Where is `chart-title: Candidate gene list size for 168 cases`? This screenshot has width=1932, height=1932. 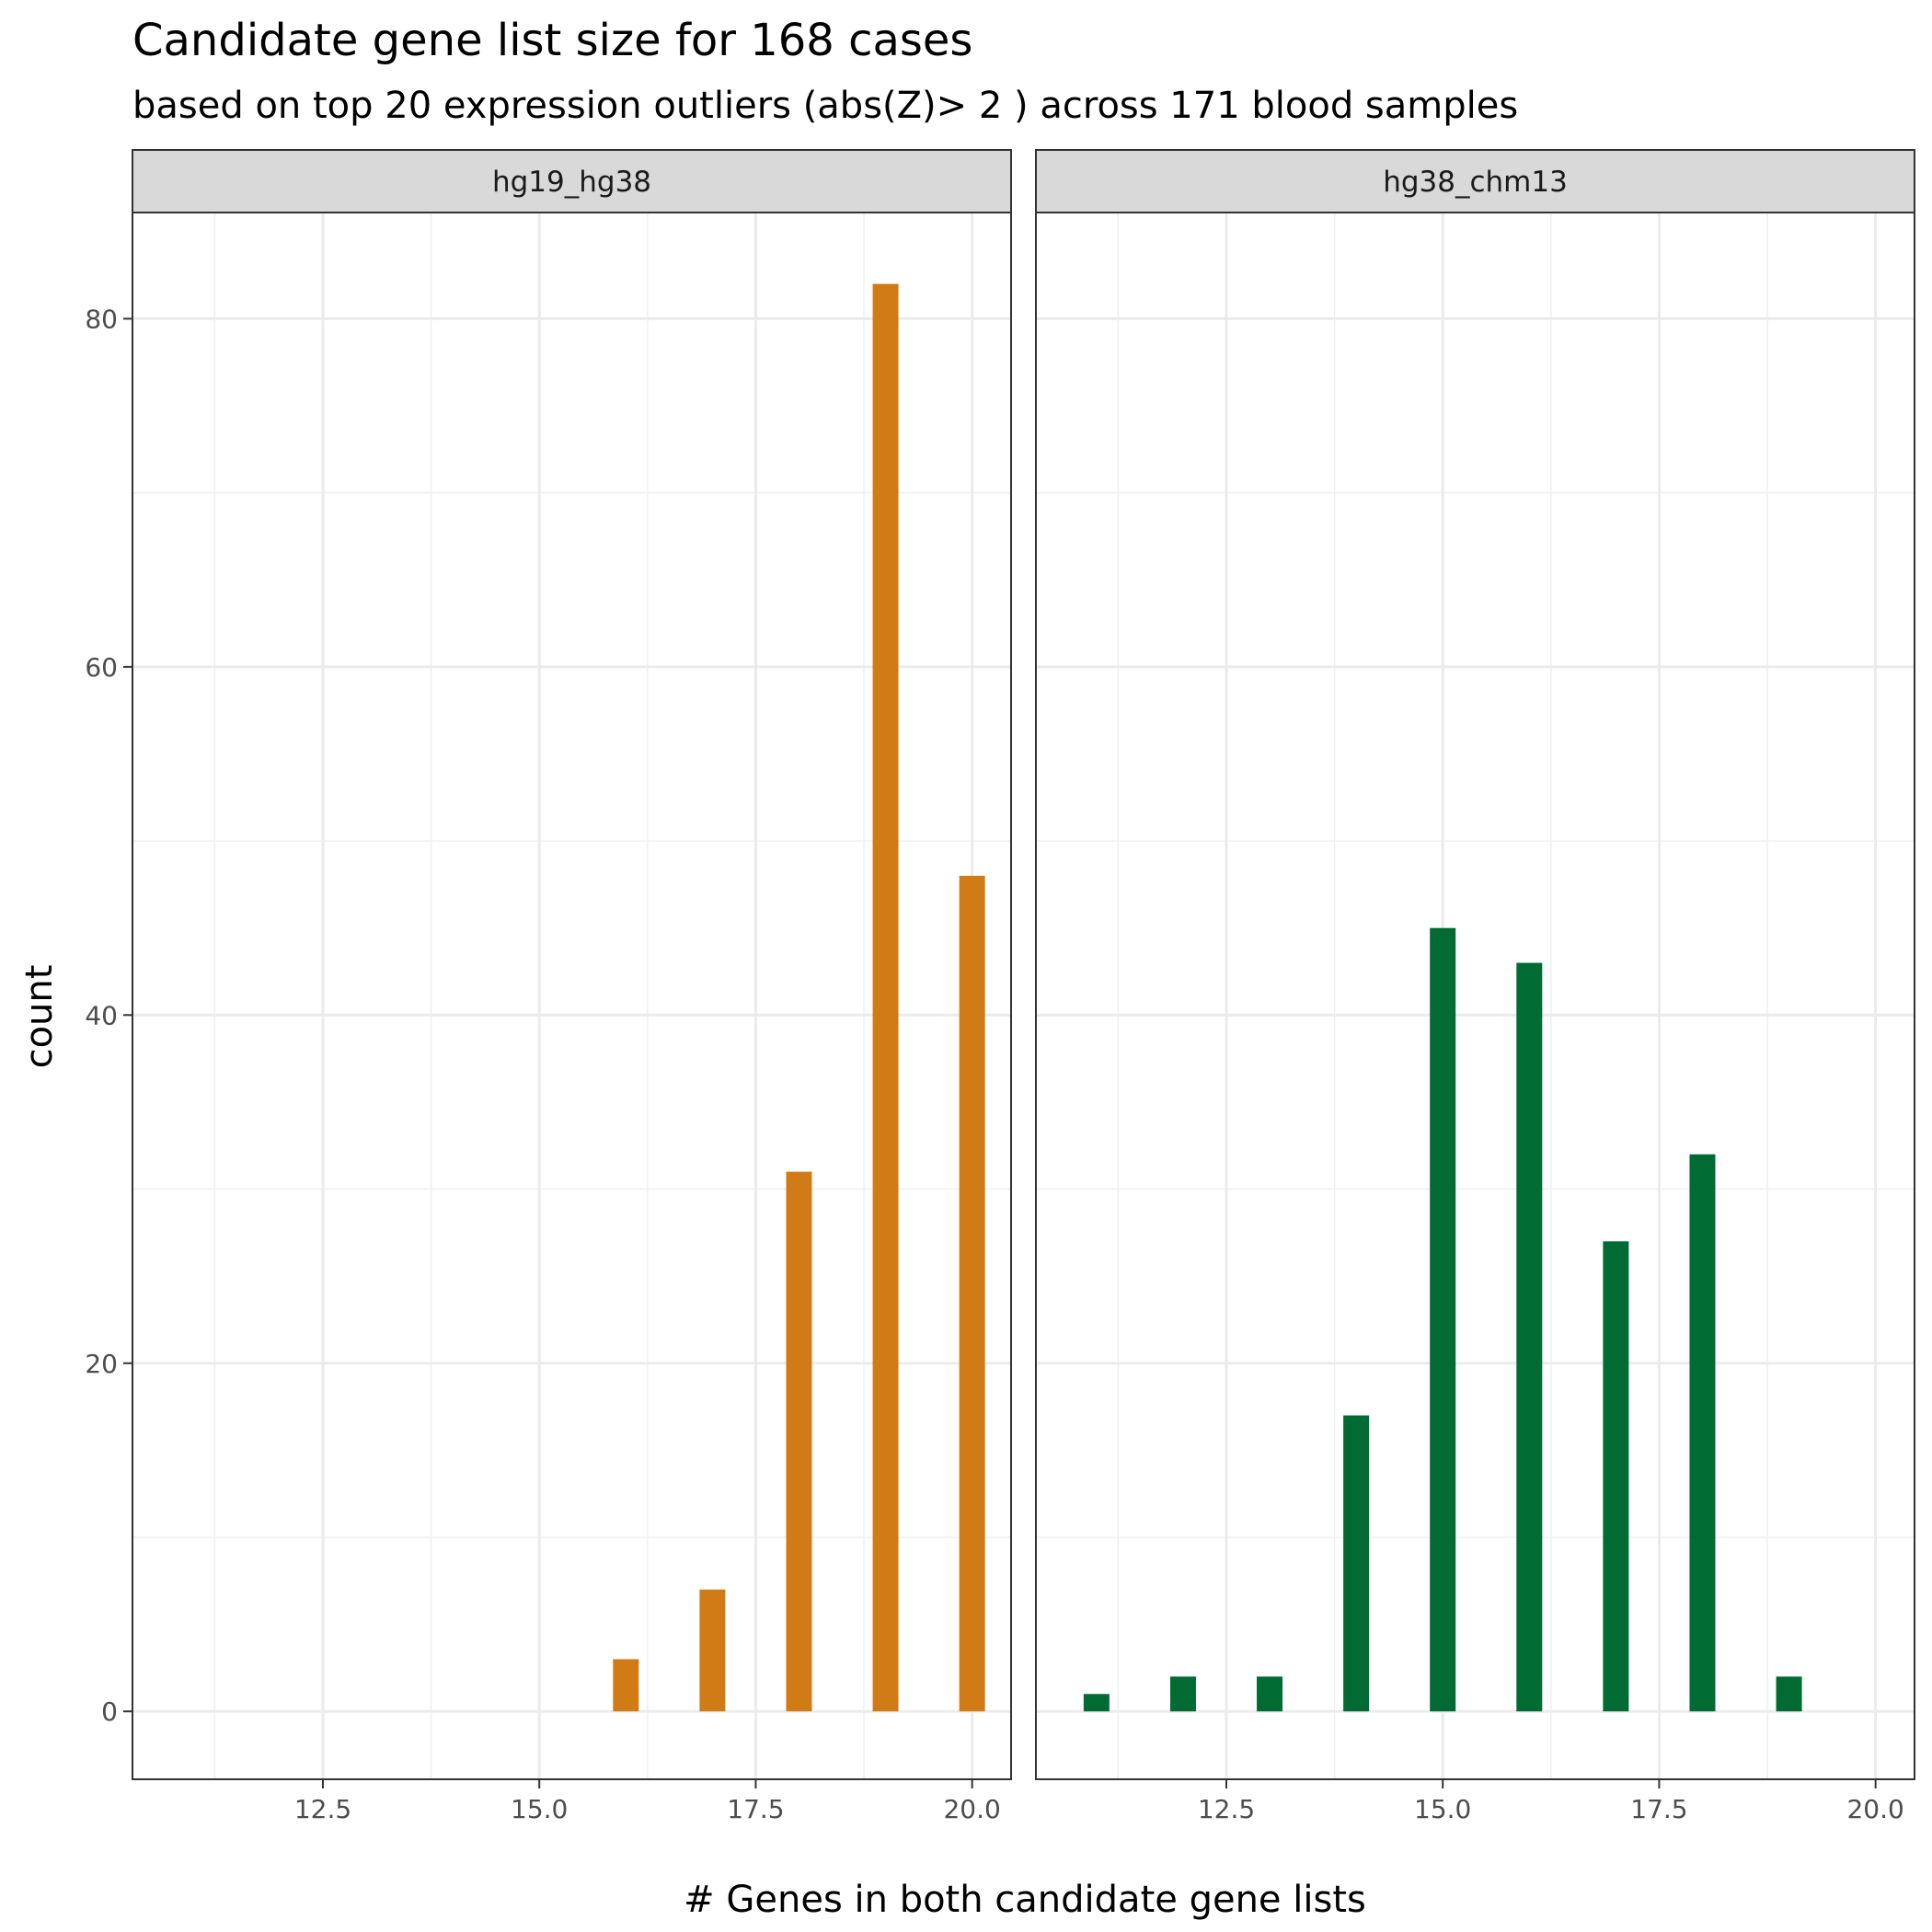
chart-title: Candidate gene list size for 168 cases is located at coordinates (552, 40).